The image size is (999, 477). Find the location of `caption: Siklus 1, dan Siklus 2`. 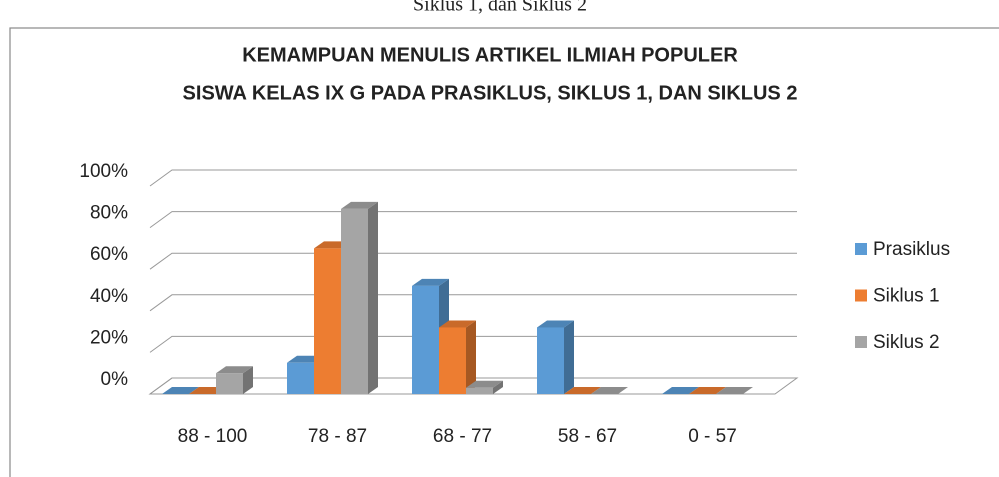

caption: Siklus 1, dan Siklus 2 is located at coordinates (500, 8).